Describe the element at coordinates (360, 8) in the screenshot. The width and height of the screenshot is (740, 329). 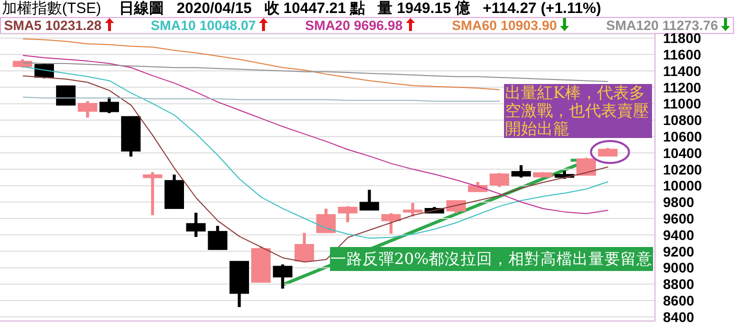
I see `chart-subtitle: 日線圖 2020/04/15 收 10447.21 點 量 1949.15 億 +114.27 (+1.11%)` at that location.